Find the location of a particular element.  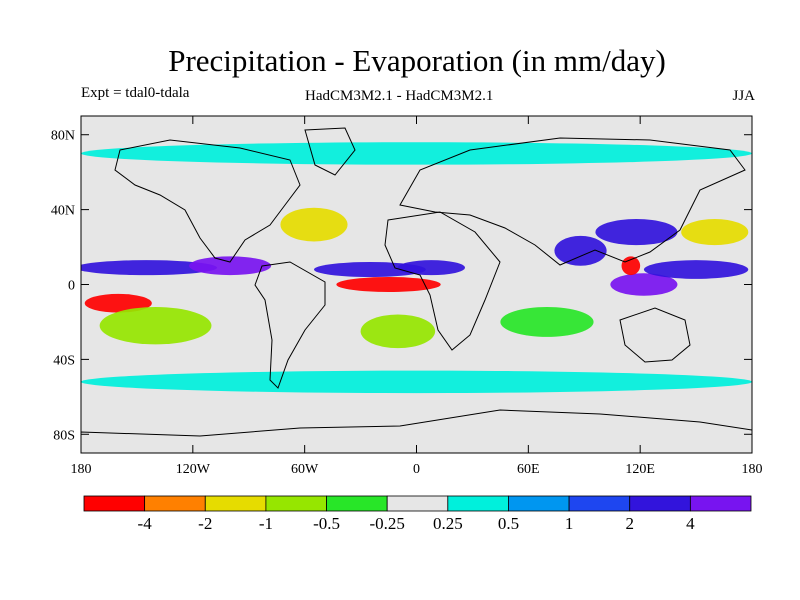

season-label: JJA is located at coordinates (743, 96).